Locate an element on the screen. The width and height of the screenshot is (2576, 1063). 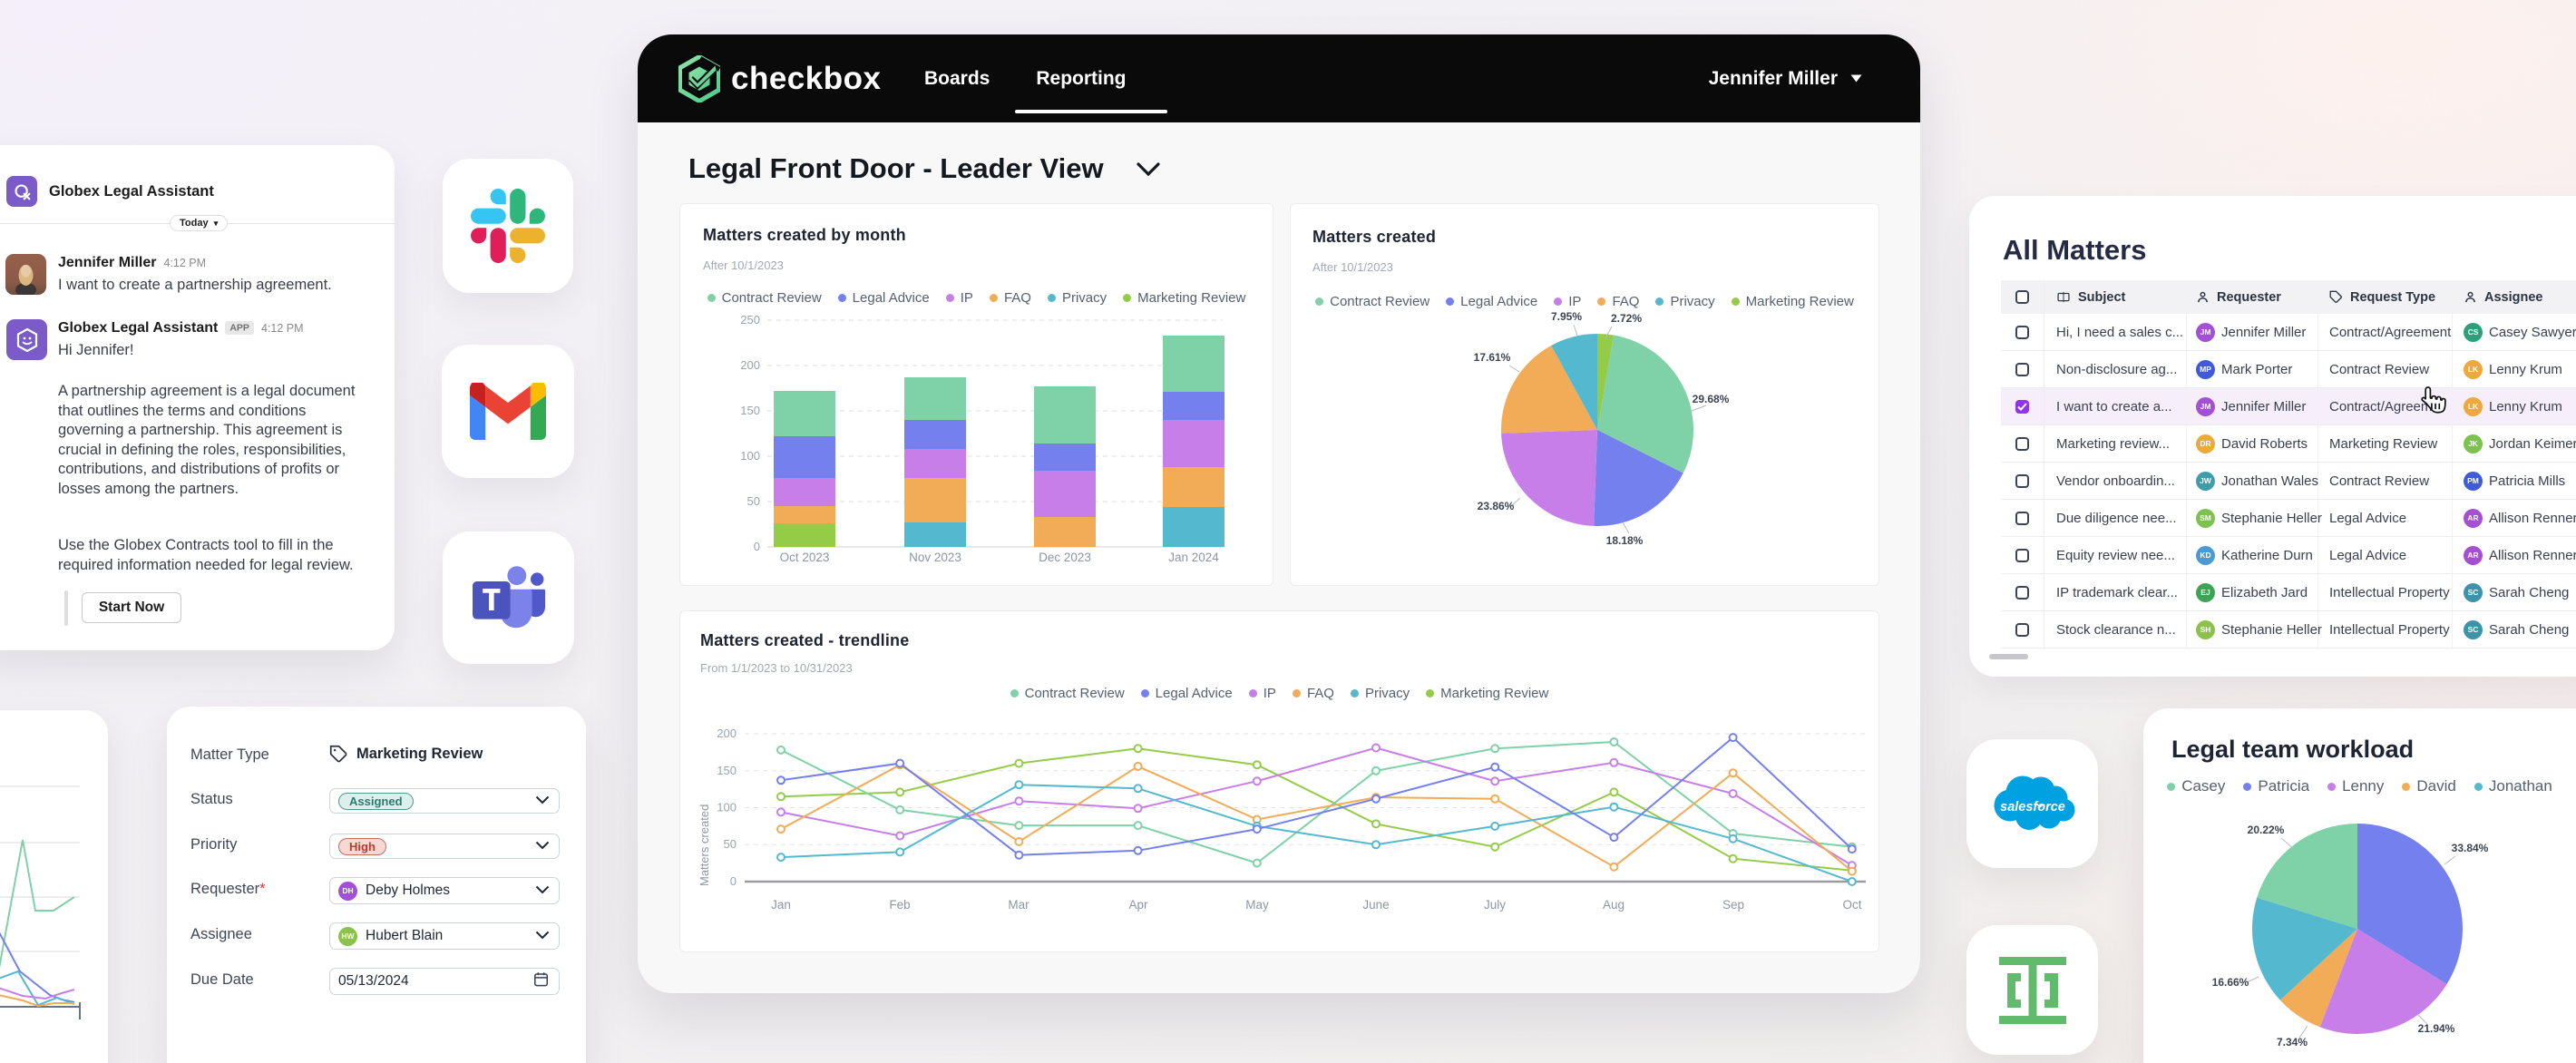
svg-text: 7.34% is located at coordinates (2292, 1042).